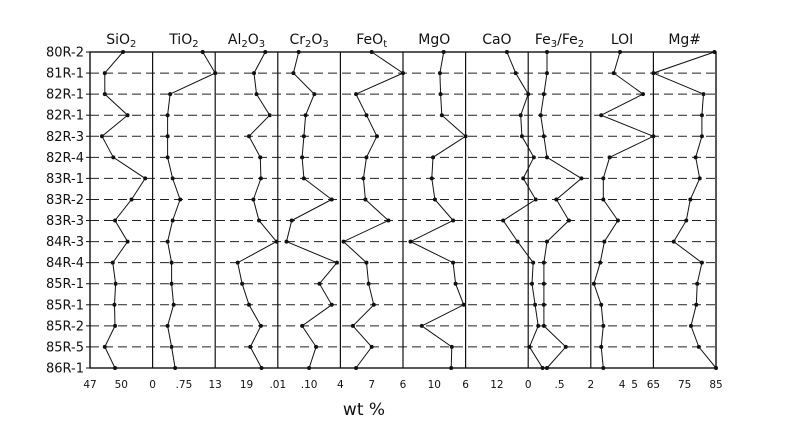 Image resolution: width=804 pixels, height=421 pixels. What do you see at coordinates (65, 221) in the screenshot?
I see `sample-label: 83R-3` at bounding box center [65, 221].